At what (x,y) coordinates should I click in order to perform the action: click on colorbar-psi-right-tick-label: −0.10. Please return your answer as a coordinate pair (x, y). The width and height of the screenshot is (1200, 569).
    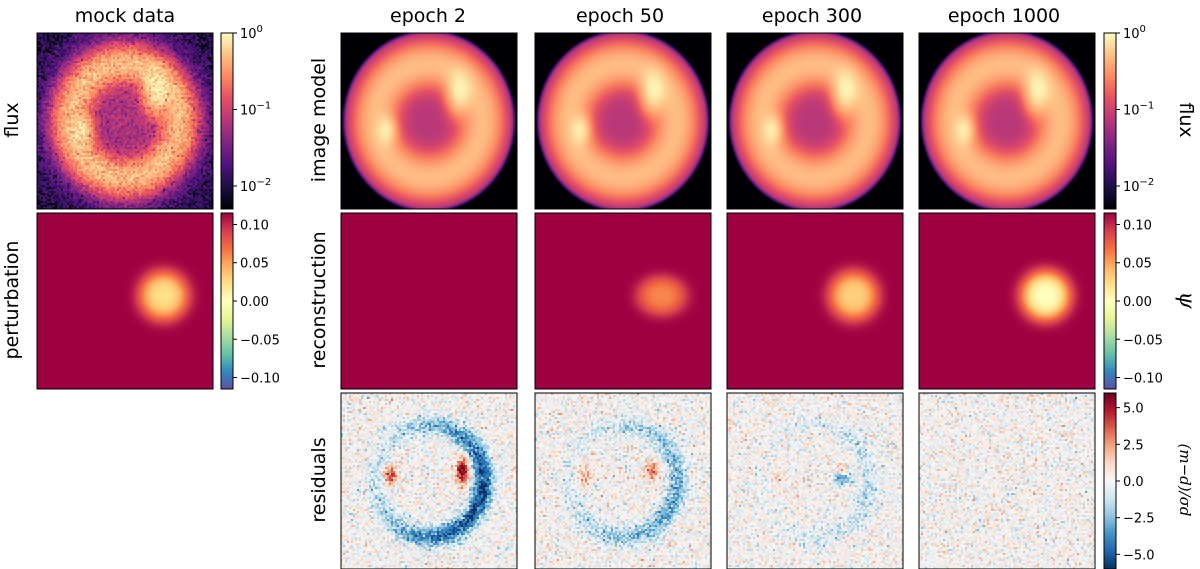
    Looking at the image, I should click on (1143, 379).